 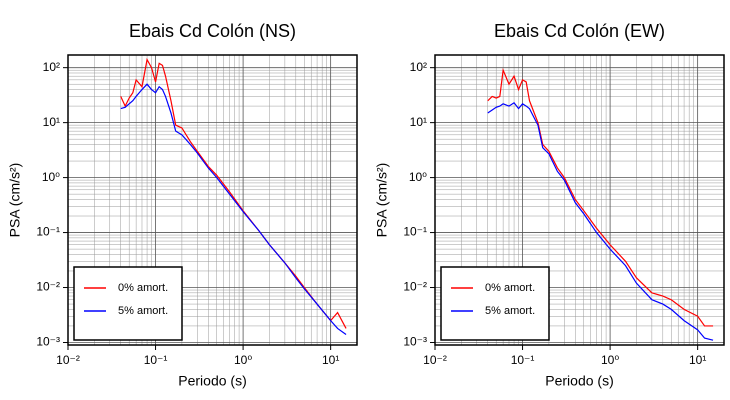 I want to click on chart-title: Ebais Cd Colón (NS), so click(x=212, y=31).